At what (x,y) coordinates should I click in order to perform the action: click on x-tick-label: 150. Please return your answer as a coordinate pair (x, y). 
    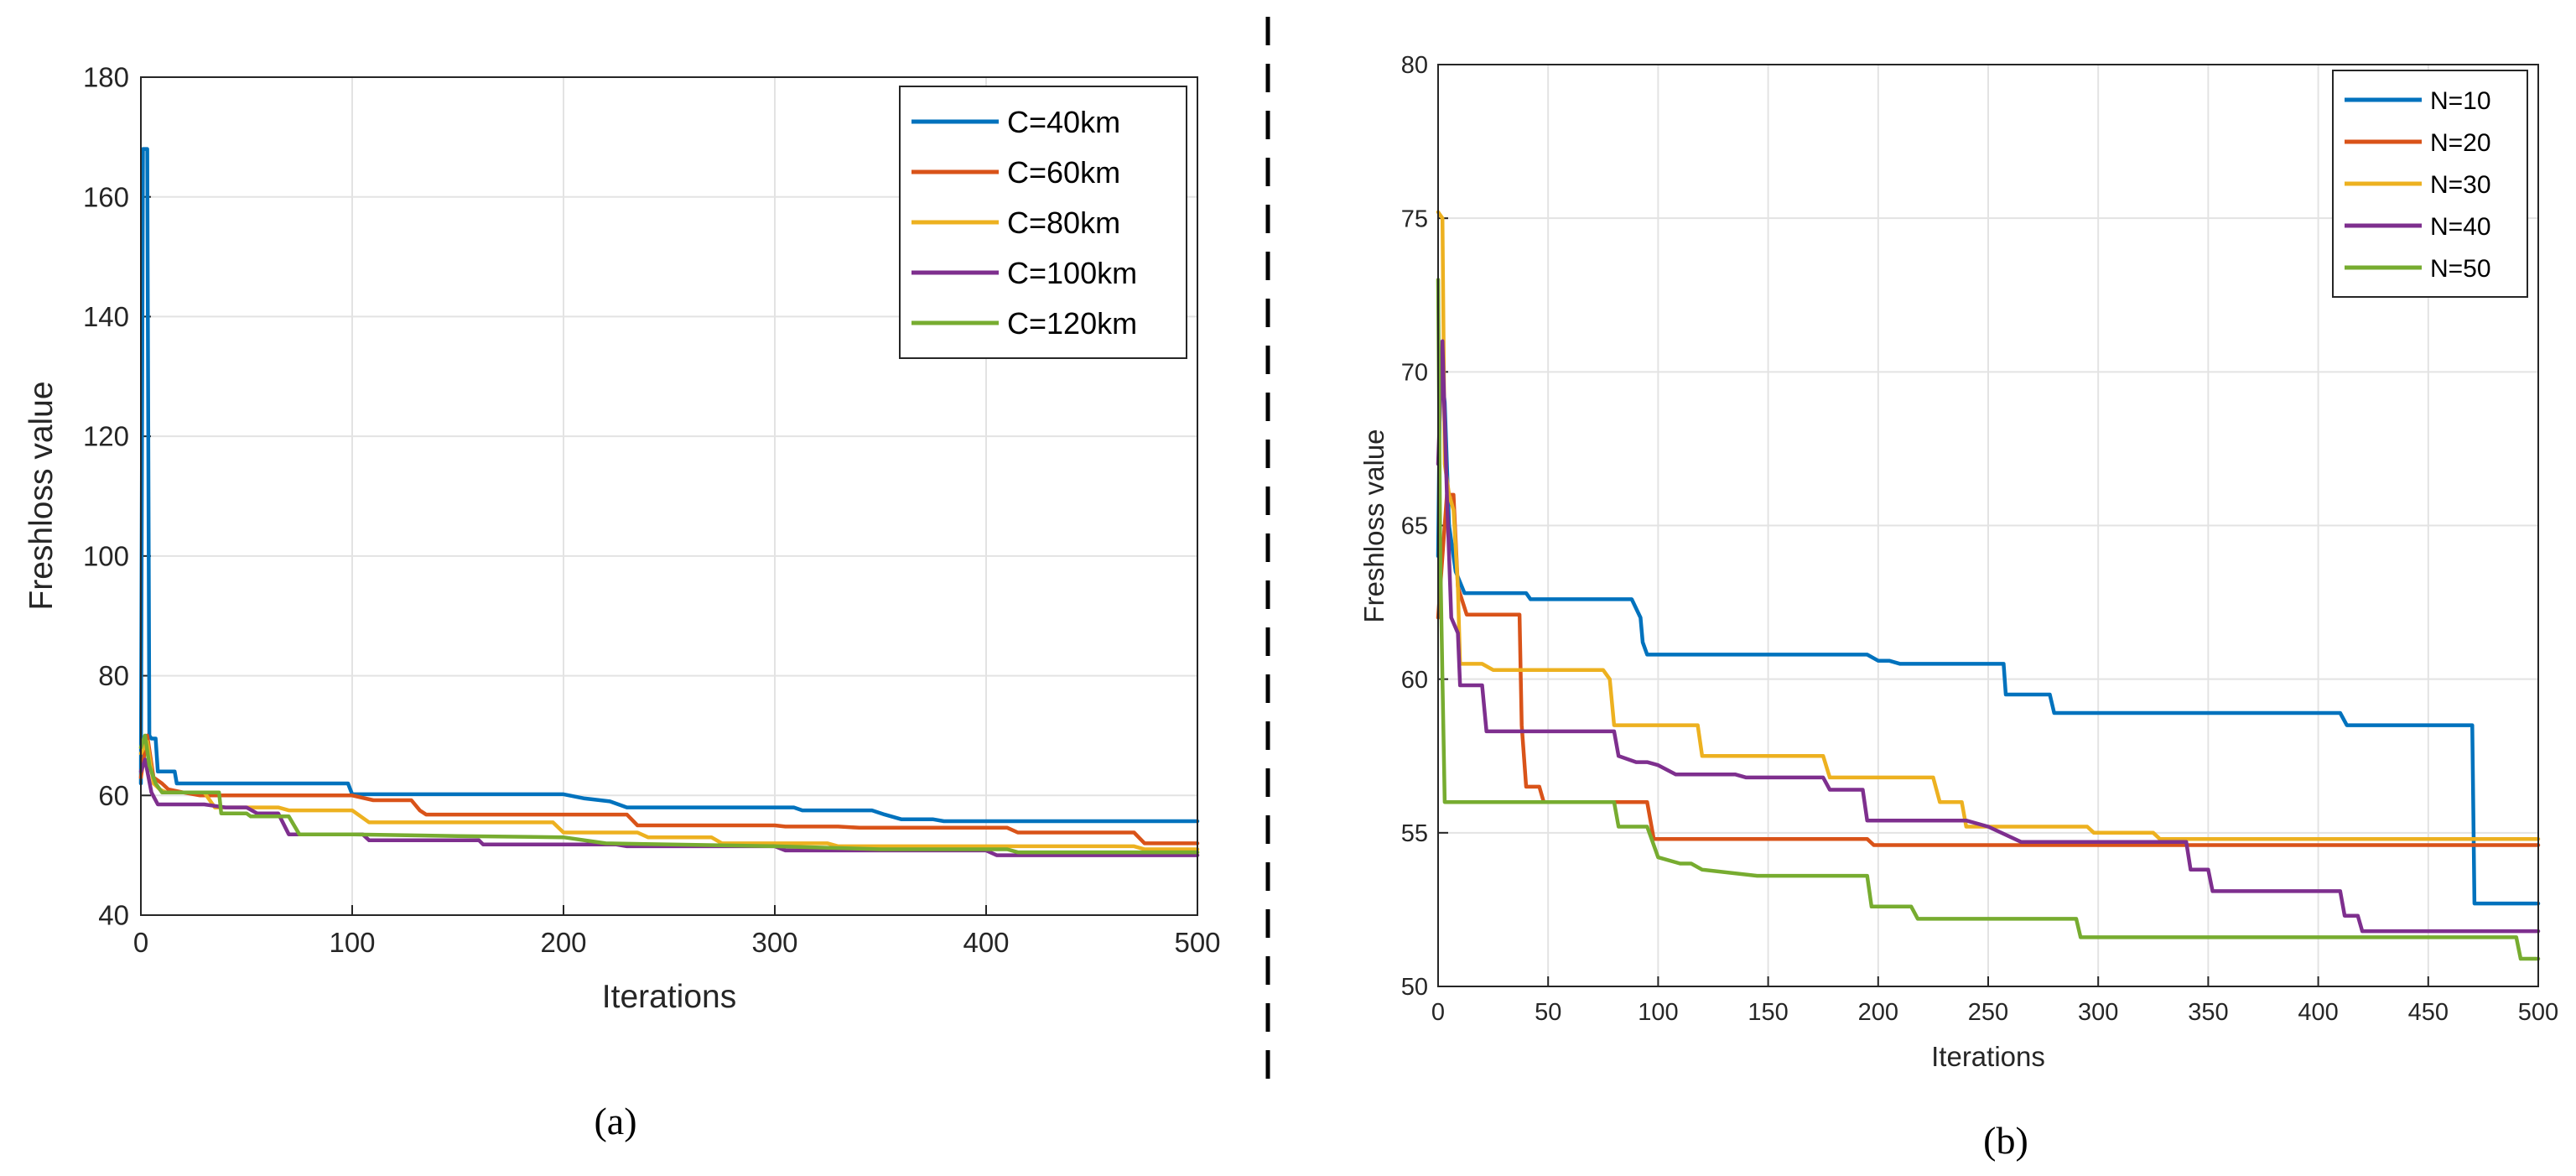
    Looking at the image, I should click on (1768, 1012).